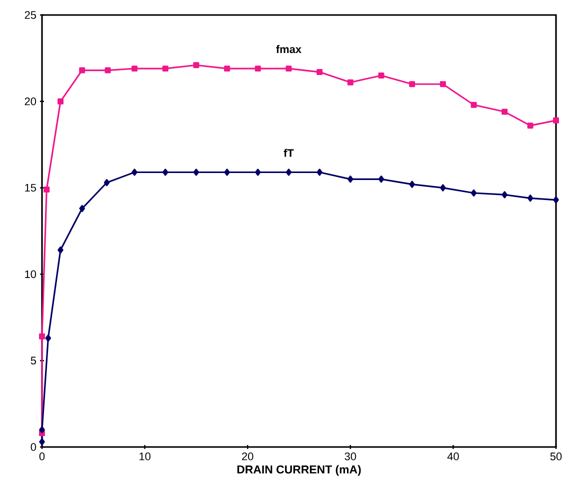  I want to click on y-tick-label: 10, so click(30, 274).